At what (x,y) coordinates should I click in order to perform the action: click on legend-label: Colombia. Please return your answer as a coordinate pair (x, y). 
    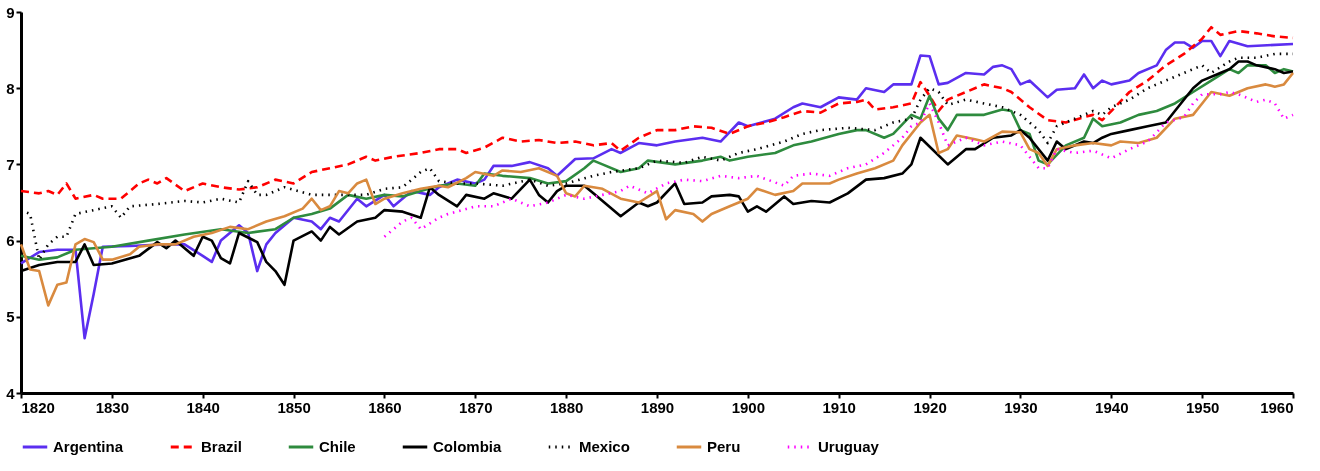
    Looking at the image, I should click on (467, 446).